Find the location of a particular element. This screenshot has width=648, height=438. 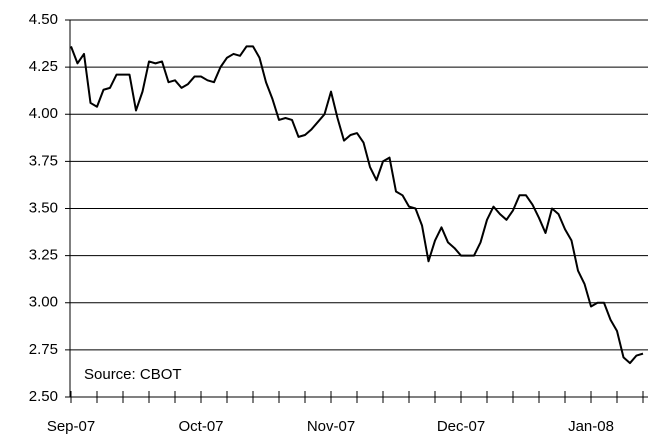

x-tick-label: Sep-07 is located at coordinates (71, 426).